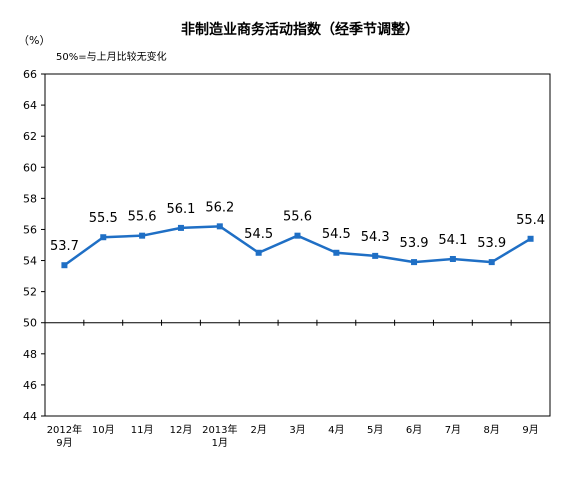 The width and height of the screenshot is (567, 483). I want to click on chart-title: 非制造业商务活动指数（经季节调整）, so click(300, 29).